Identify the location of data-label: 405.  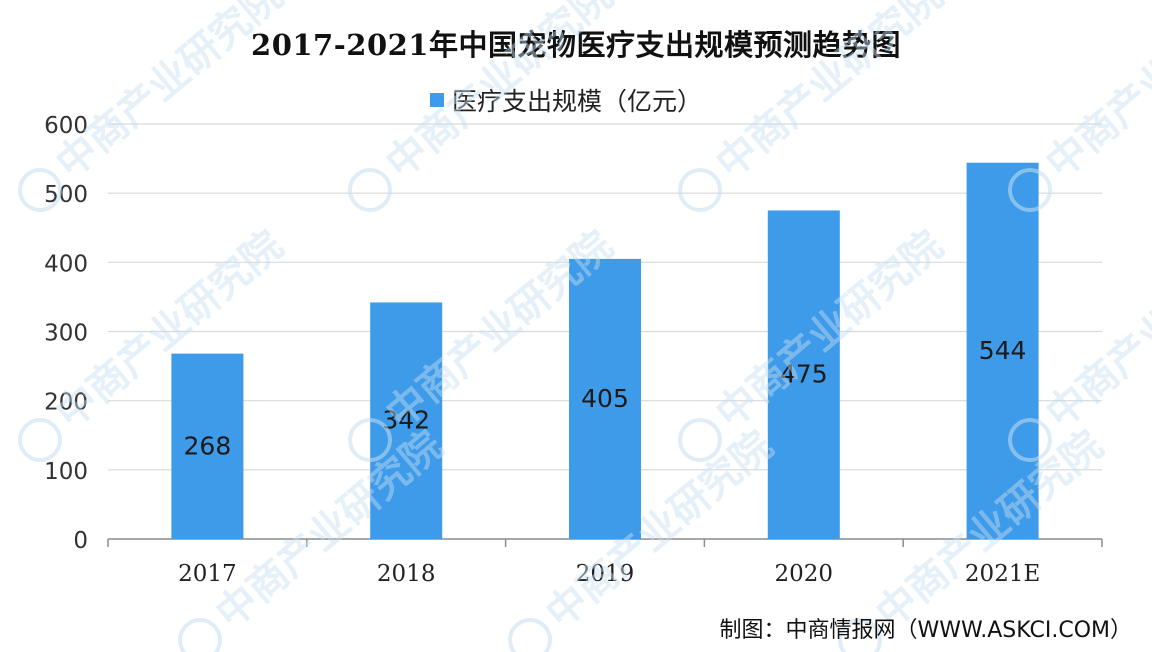
(605, 398).